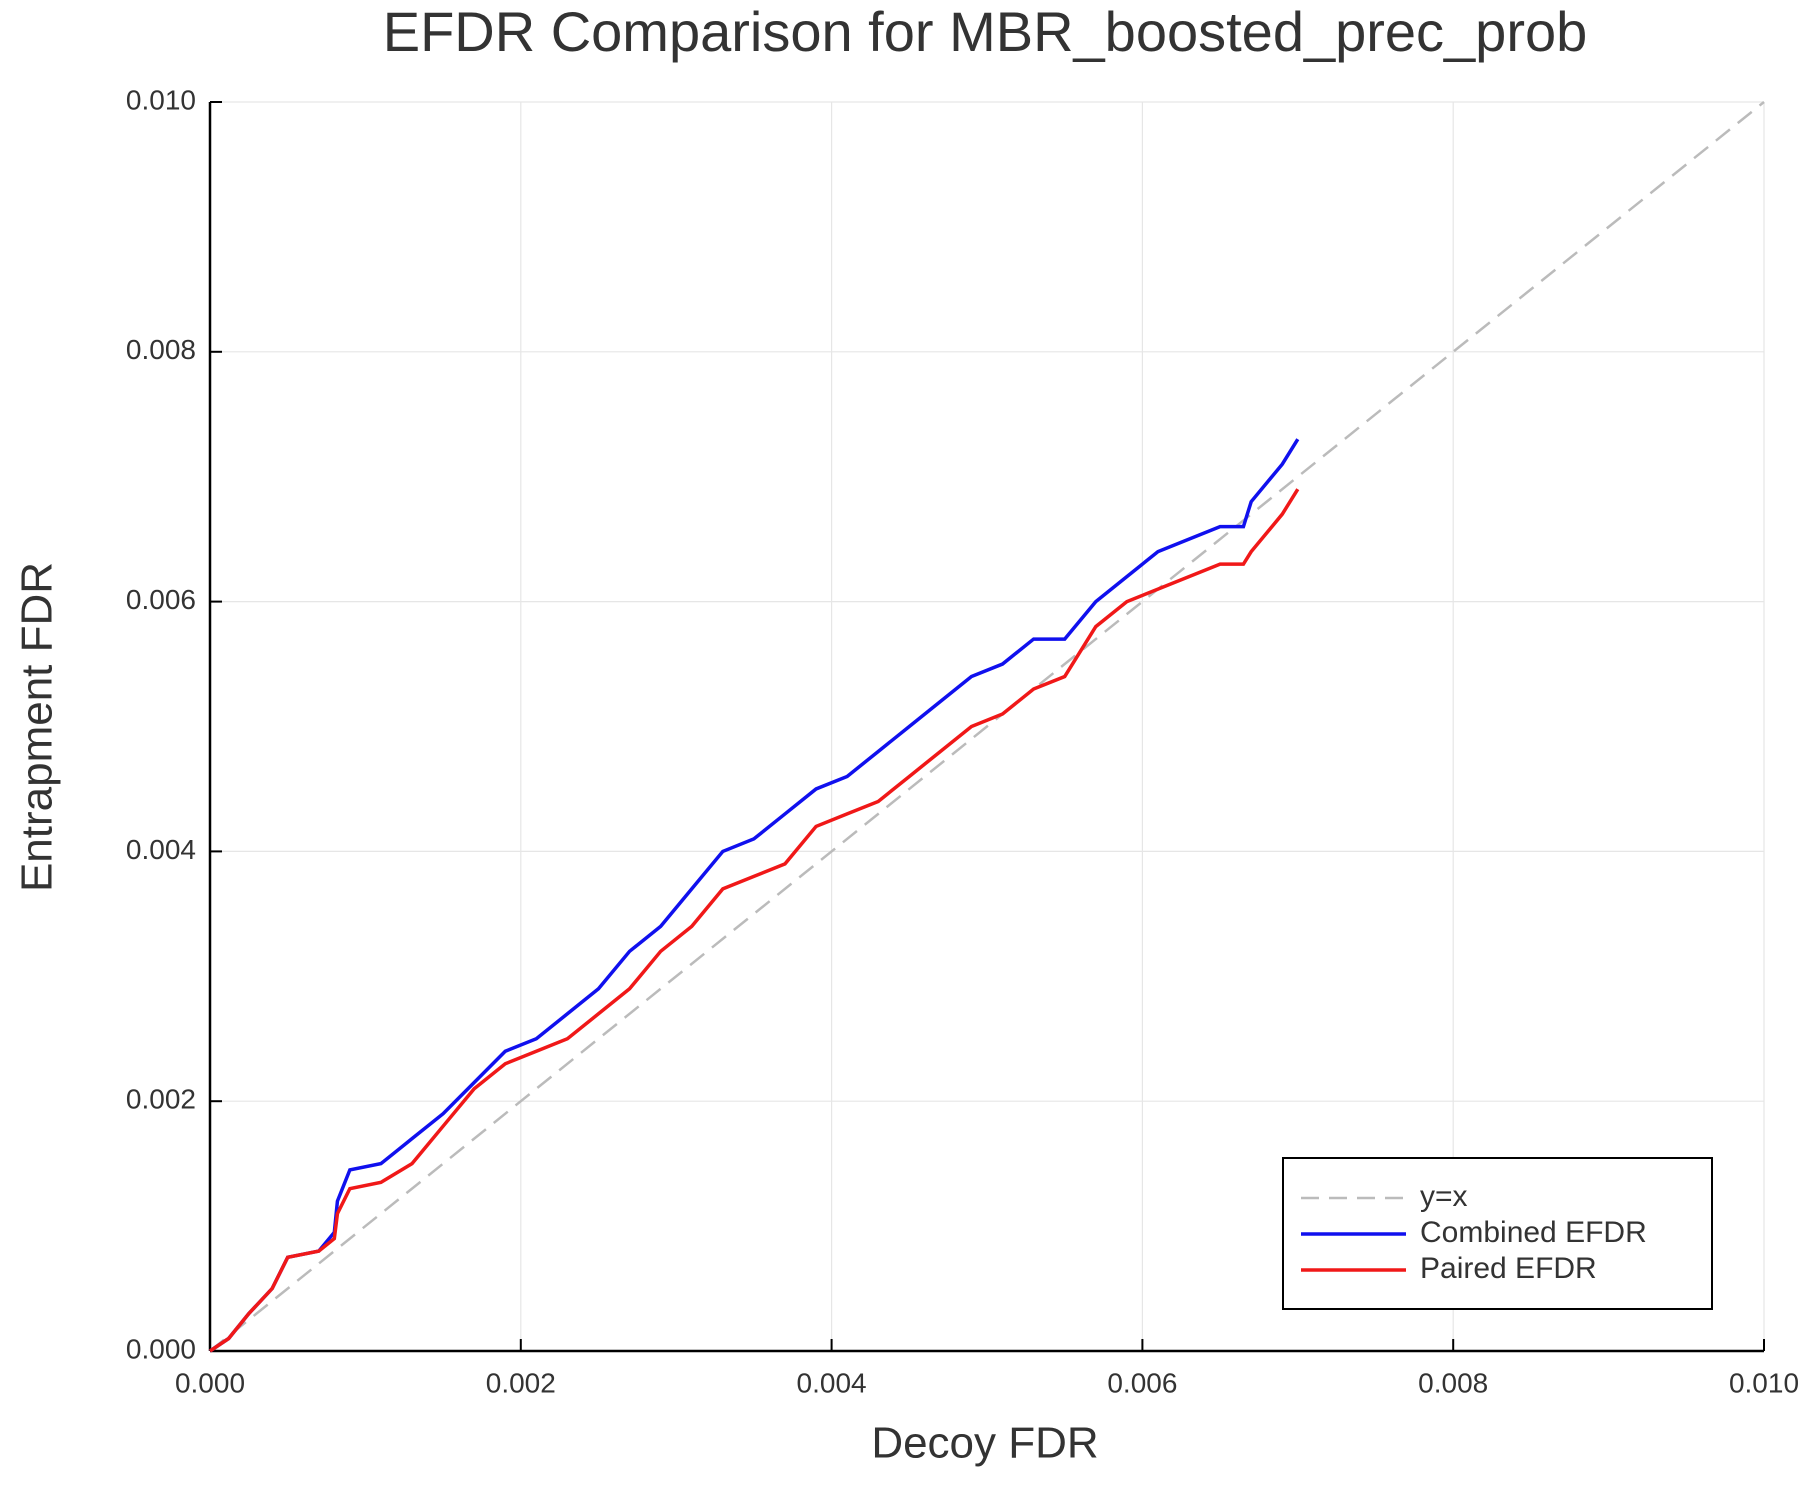  I want to click on y-axis-label: Entrapment FDR, so click(37, 727).